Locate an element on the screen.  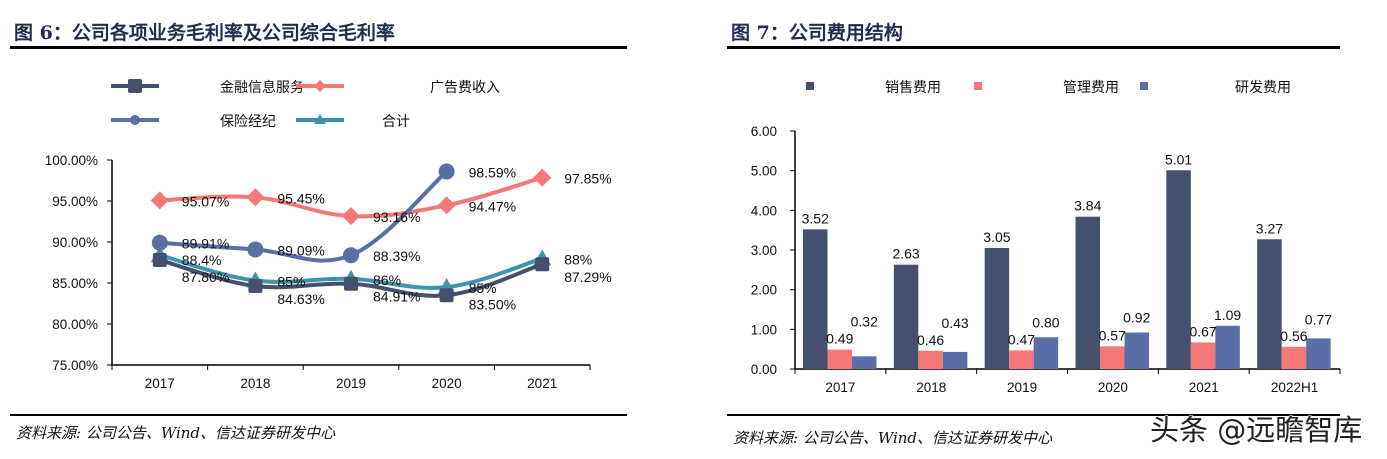
data-label: 95.07% is located at coordinates (205, 201).